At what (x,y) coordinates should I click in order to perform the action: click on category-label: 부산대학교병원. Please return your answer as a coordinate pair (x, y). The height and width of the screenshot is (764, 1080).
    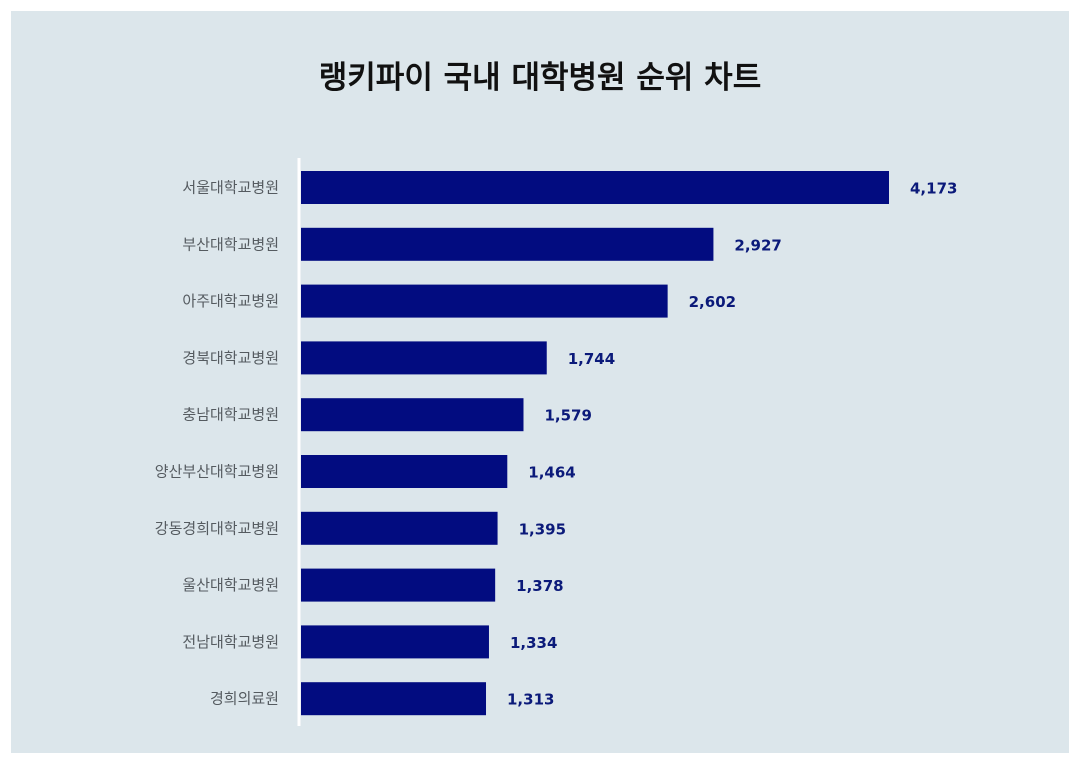
    Looking at the image, I should click on (230, 244).